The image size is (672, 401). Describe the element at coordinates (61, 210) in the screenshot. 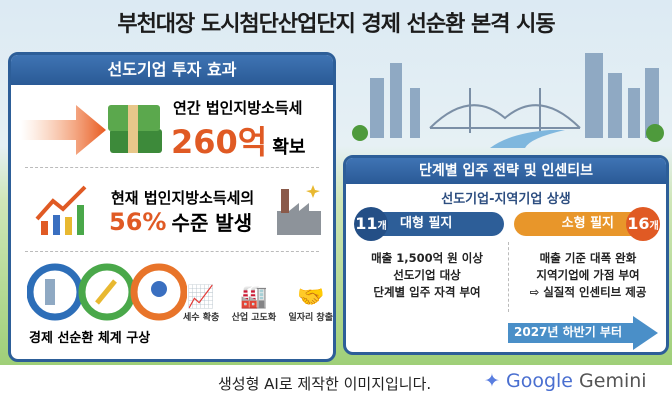

I see `growth-chart-icon` at that location.